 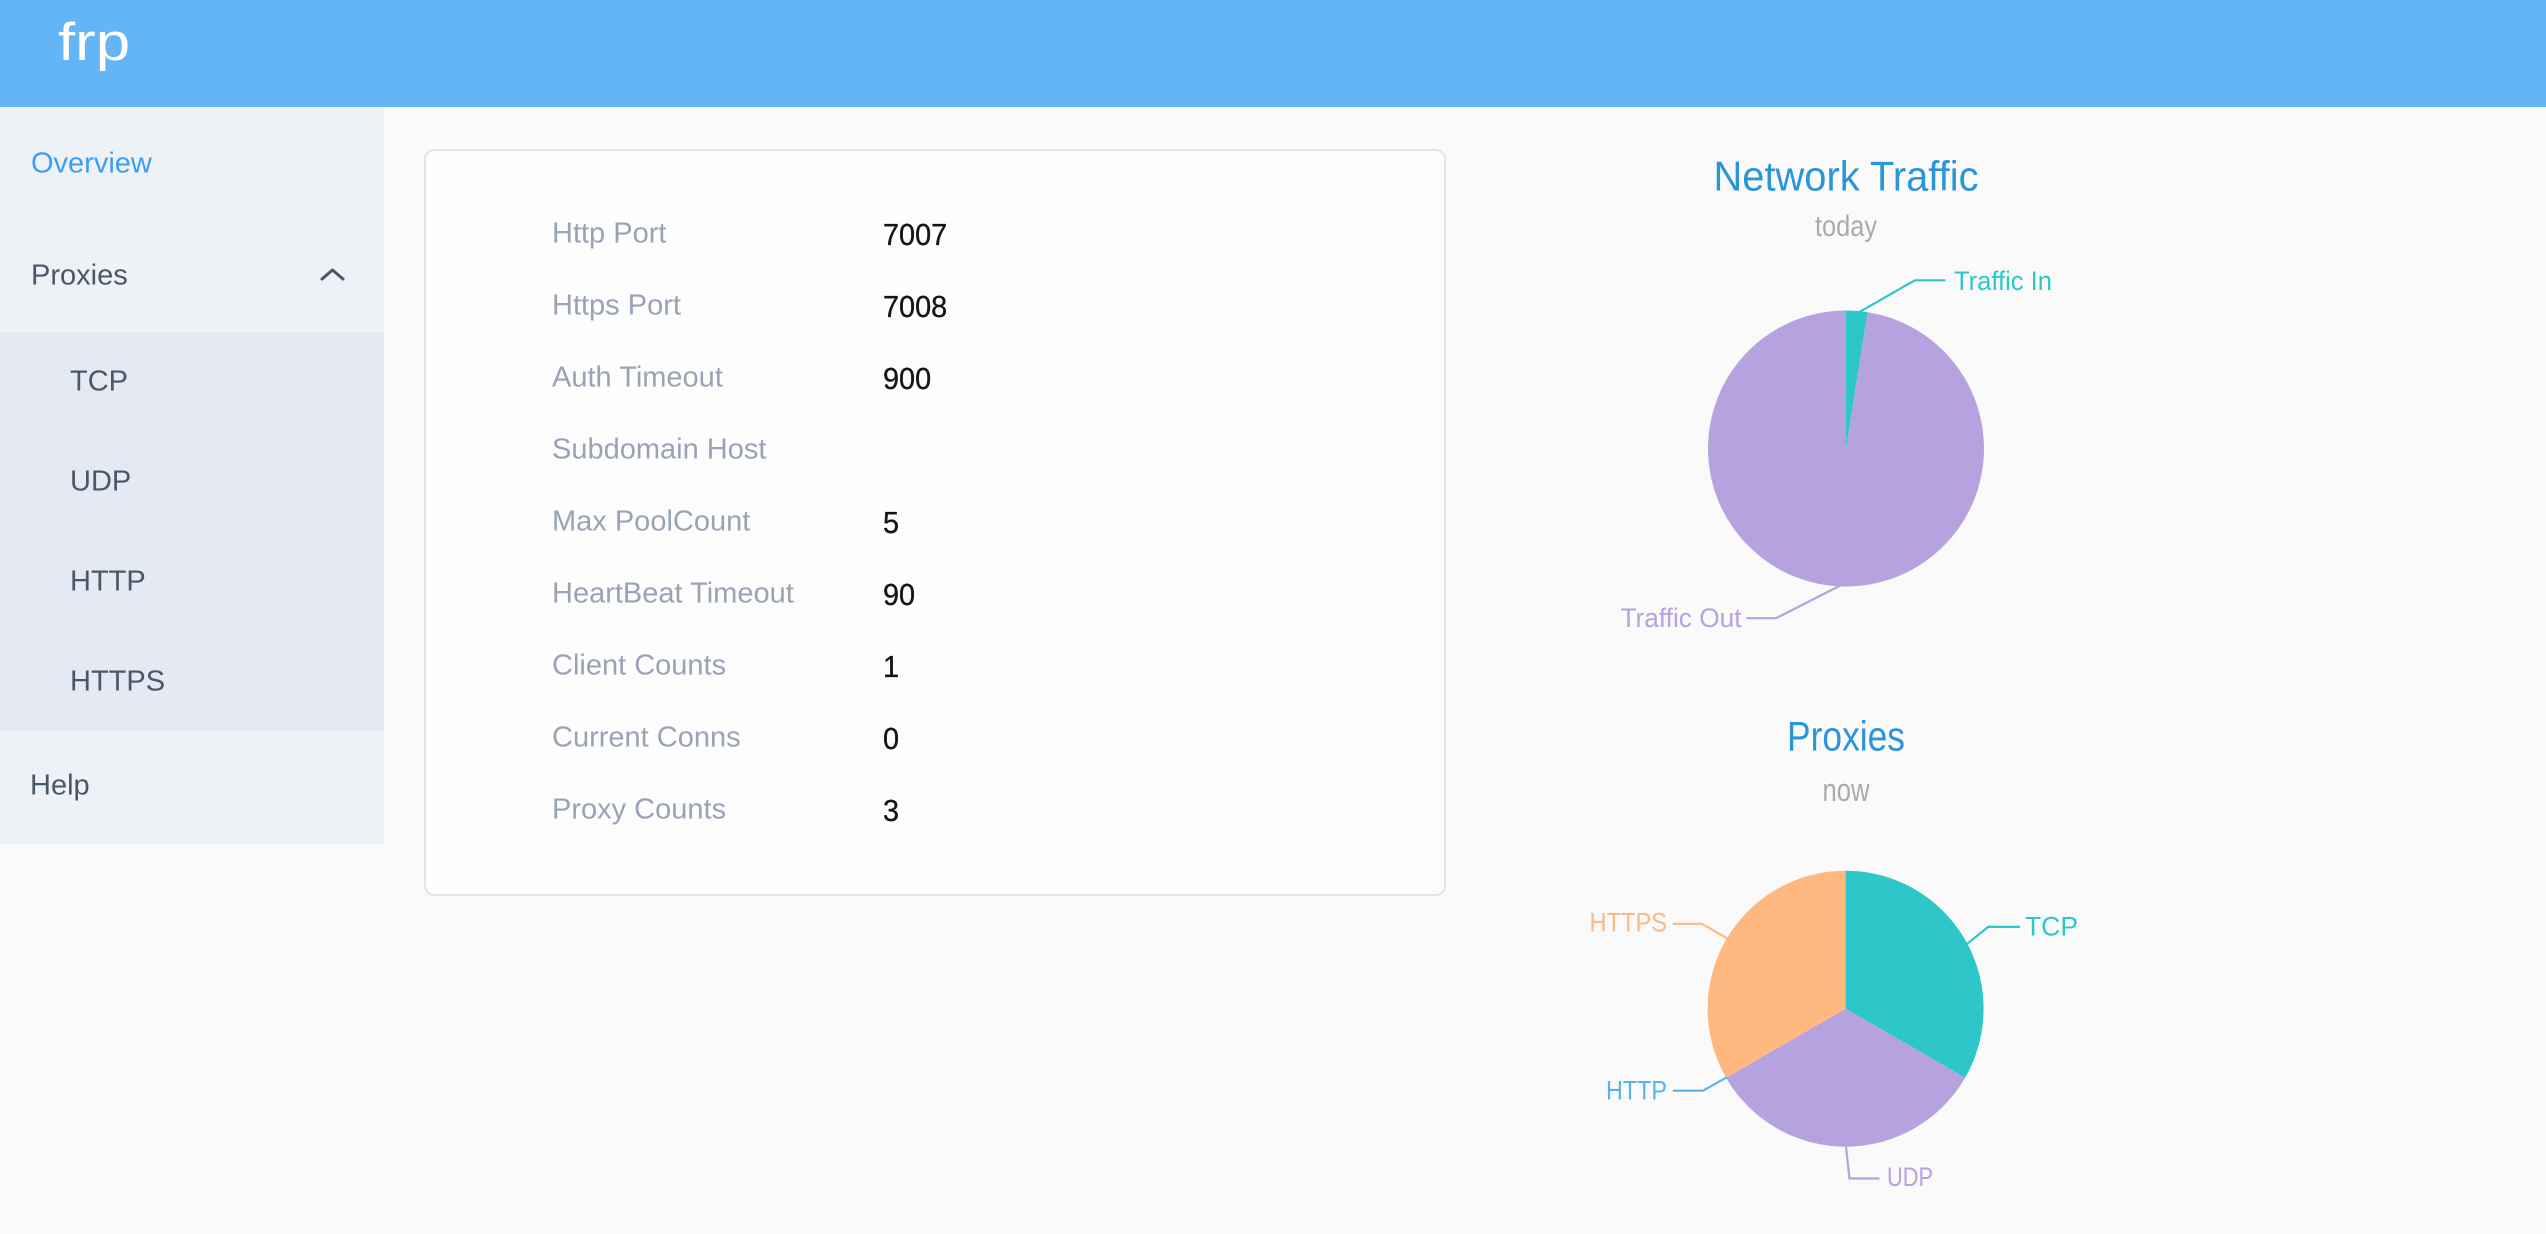 What do you see at coordinates (1846, 736) in the screenshot?
I see `svg-text: Proxies` at bounding box center [1846, 736].